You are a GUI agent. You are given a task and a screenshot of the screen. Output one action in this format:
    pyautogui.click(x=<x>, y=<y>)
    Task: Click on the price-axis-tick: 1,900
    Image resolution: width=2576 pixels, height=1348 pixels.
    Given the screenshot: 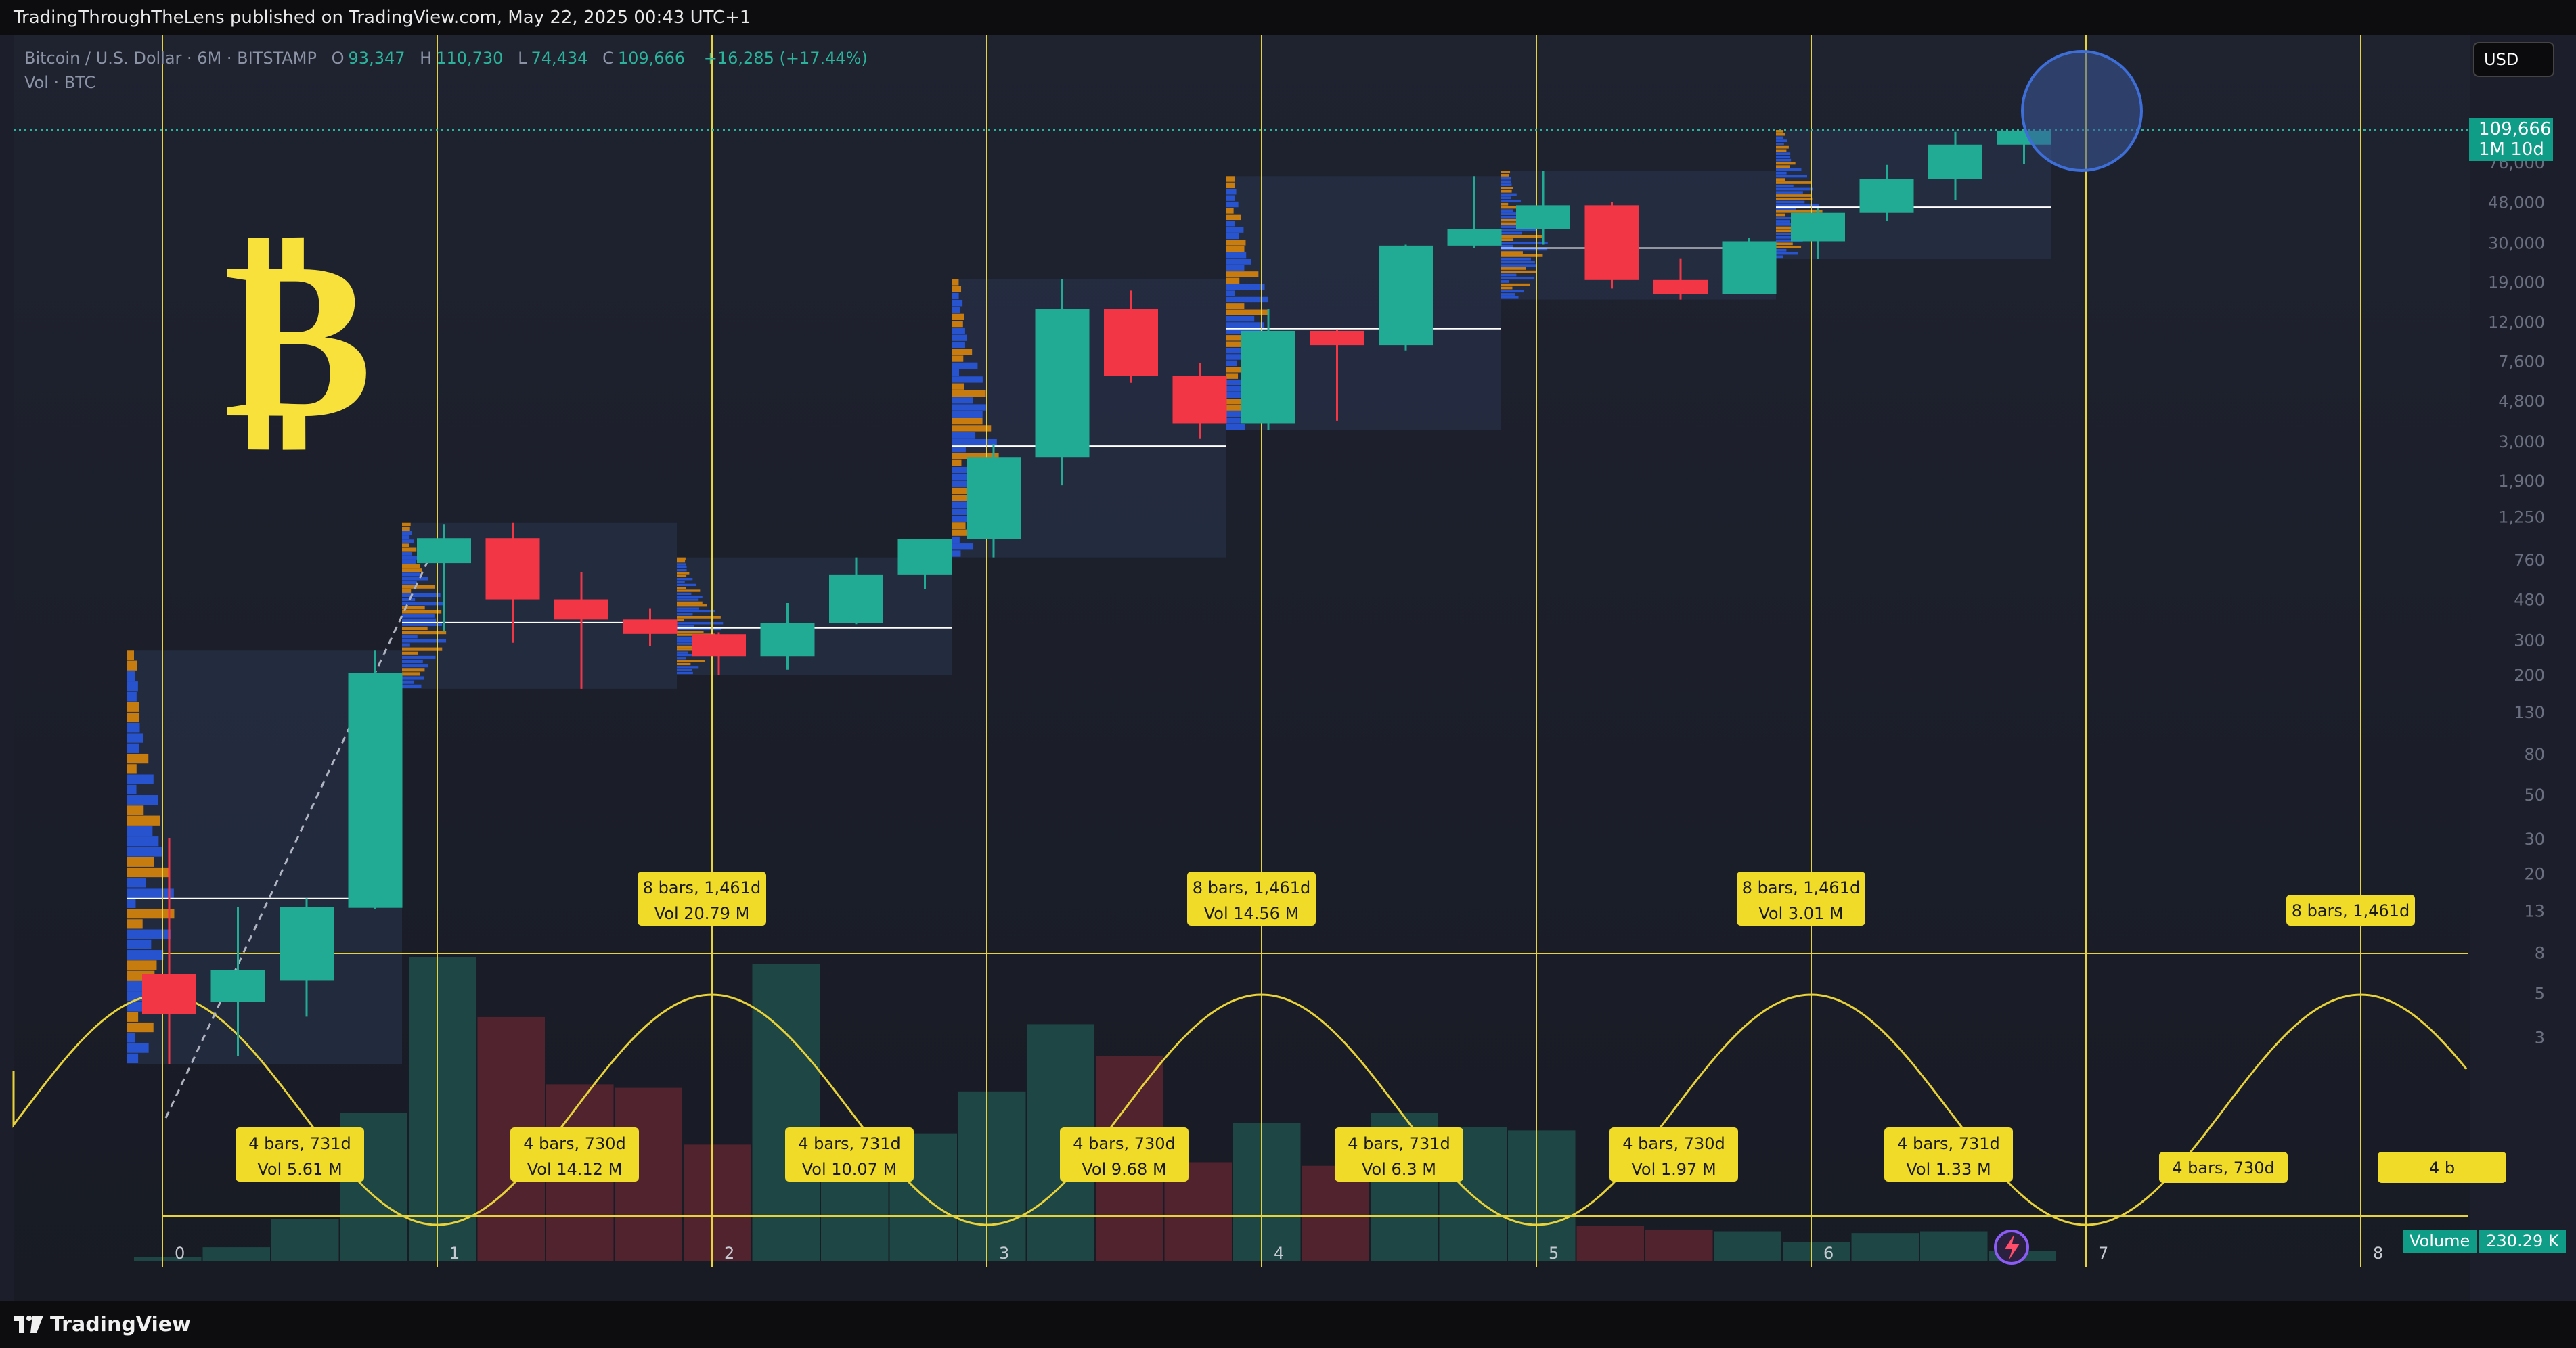 What is the action you would take?
    pyautogui.click(x=2521, y=481)
    